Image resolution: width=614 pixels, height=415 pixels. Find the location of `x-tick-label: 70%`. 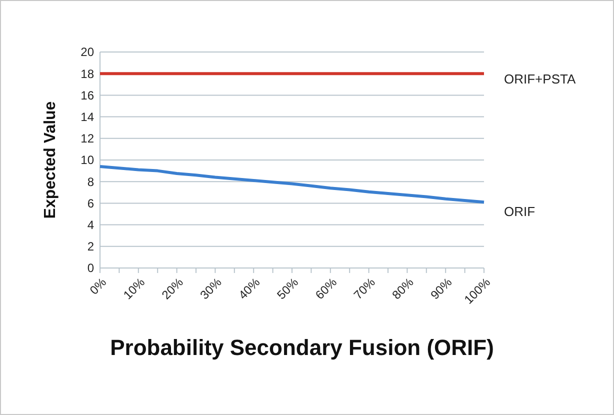

x-tick-label: 70% is located at coordinates (364, 288).